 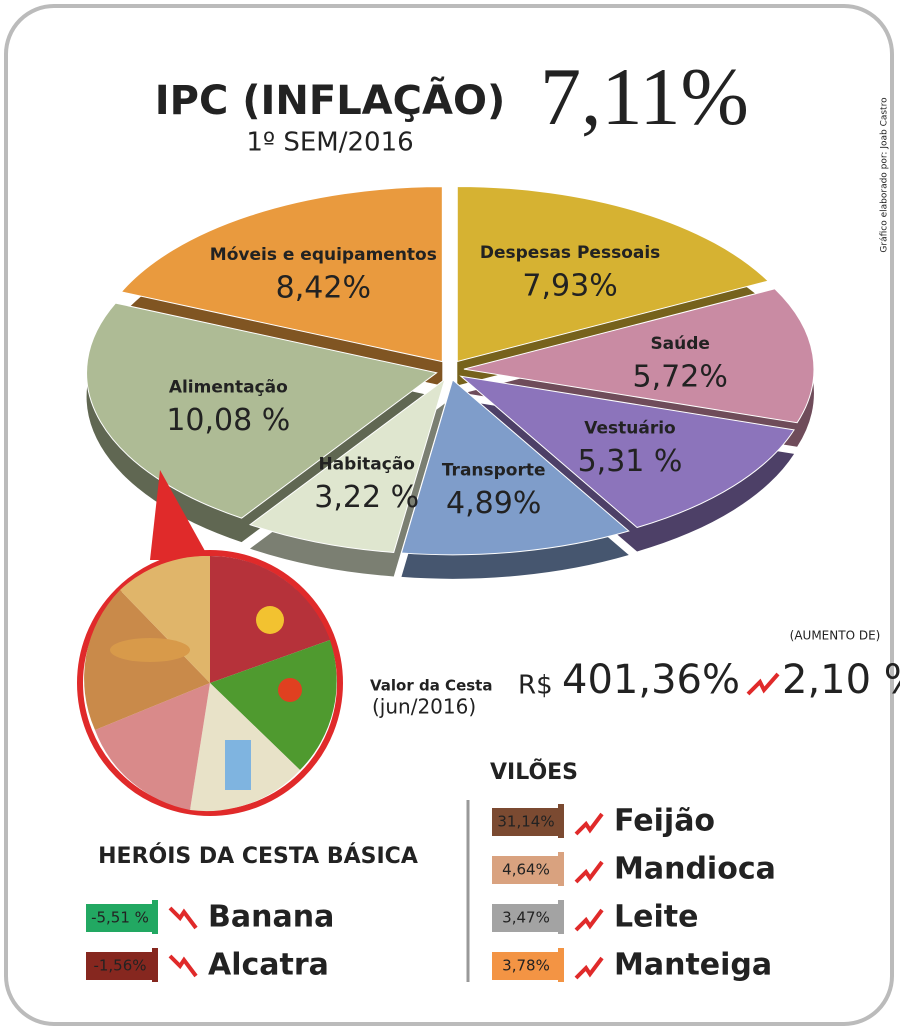 I want to click on slice-value-label: 8,42%, so click(x=323, y=287).